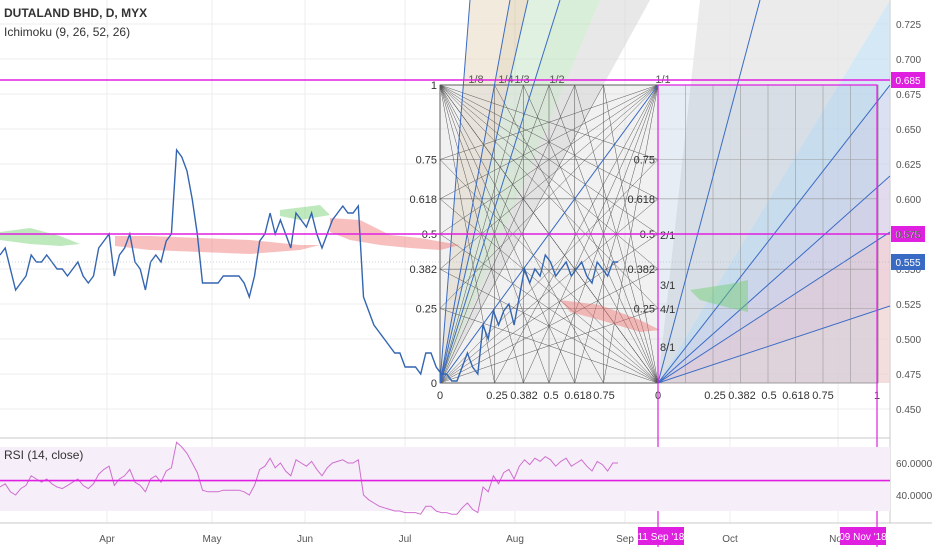 The height and width of the screenshot is (555, 932). Describe the element at coordinates (647, 235) in the screenshot. I see `gann-right-y-label: 0.5` at that location.